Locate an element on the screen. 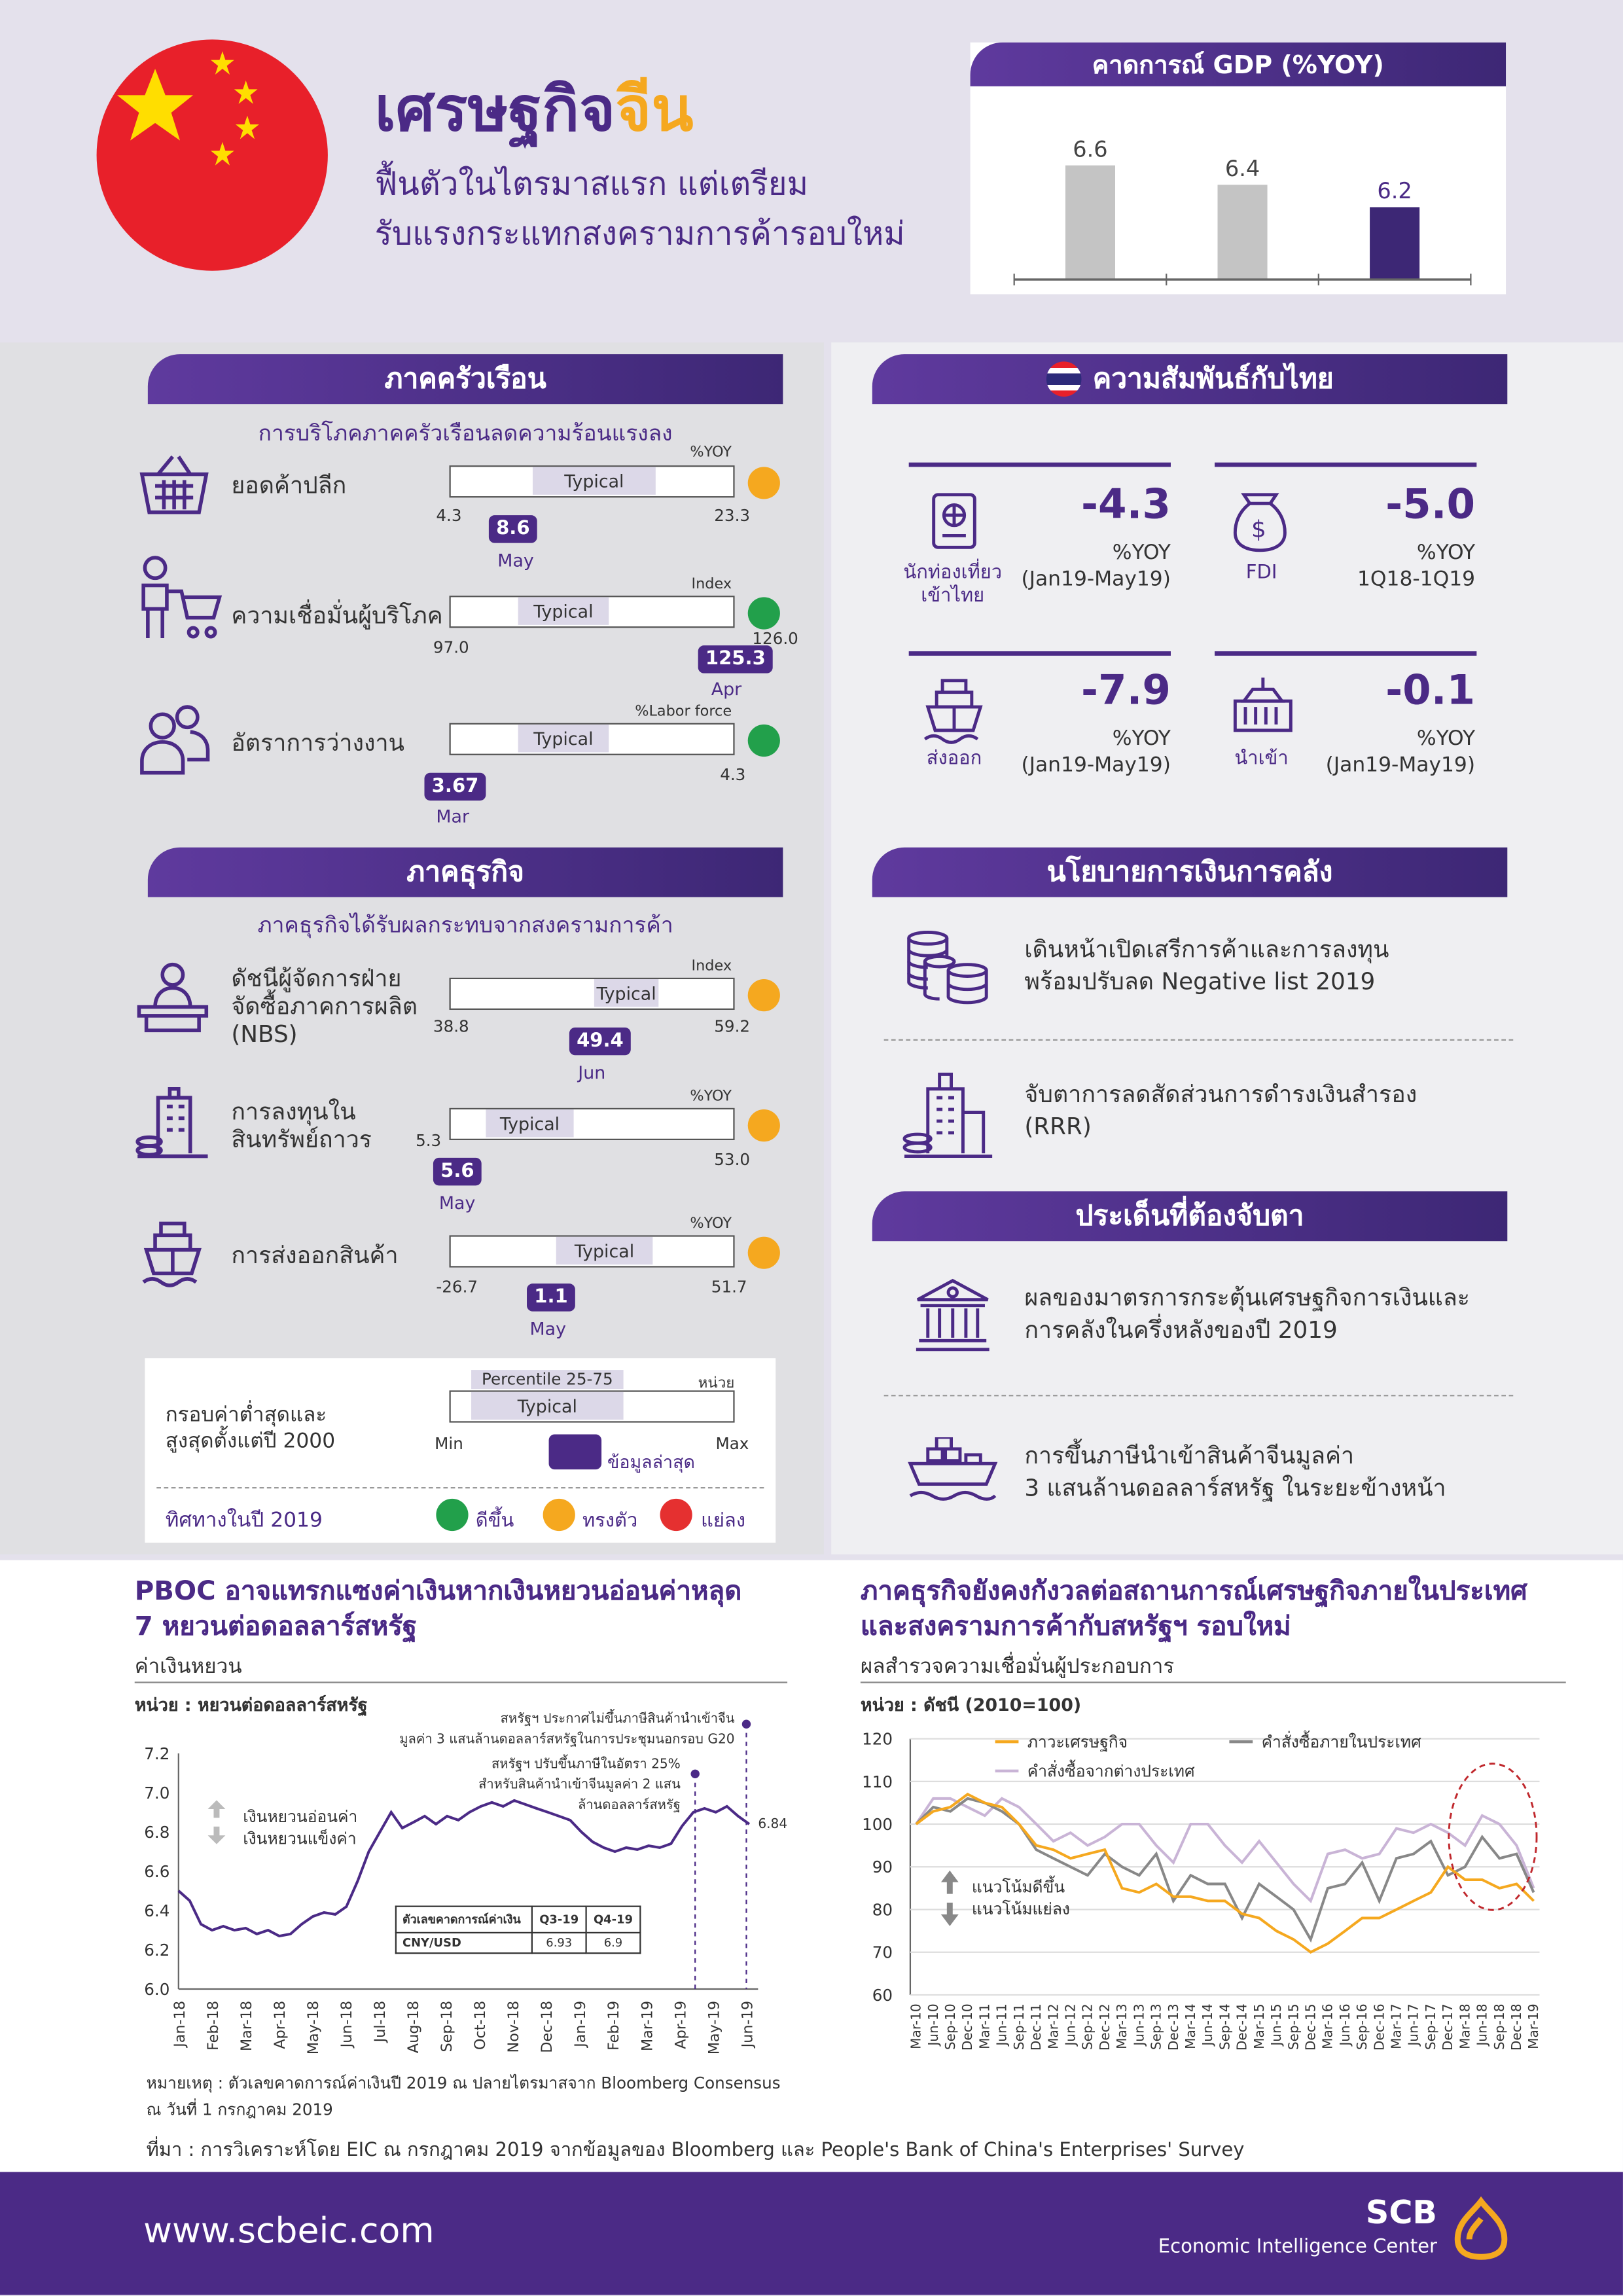 The height and width of the screenshot is (2296, 1623). conf-x-tick: Sep-10 is located at coordinates (950, 2026).